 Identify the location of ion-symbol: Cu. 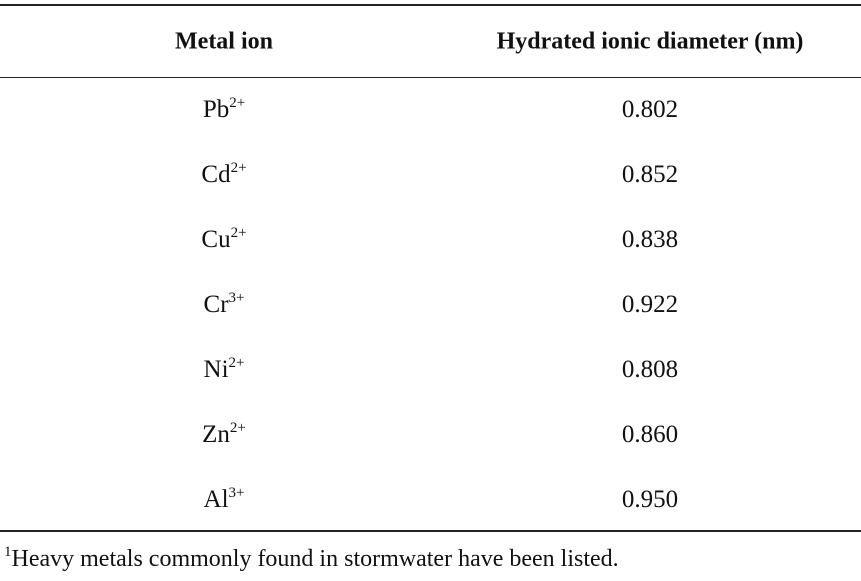
(216, 239).